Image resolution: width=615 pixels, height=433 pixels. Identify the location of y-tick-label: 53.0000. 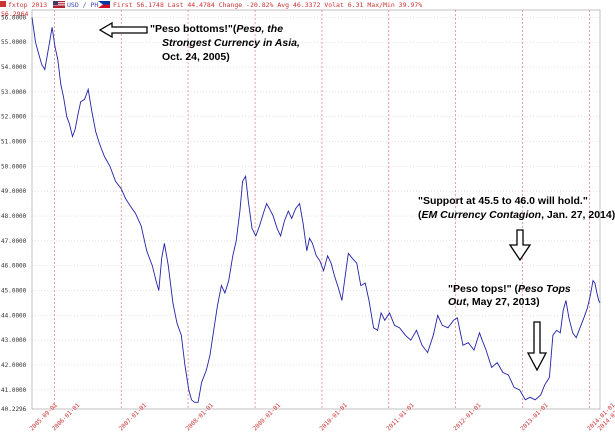
(14, 92).